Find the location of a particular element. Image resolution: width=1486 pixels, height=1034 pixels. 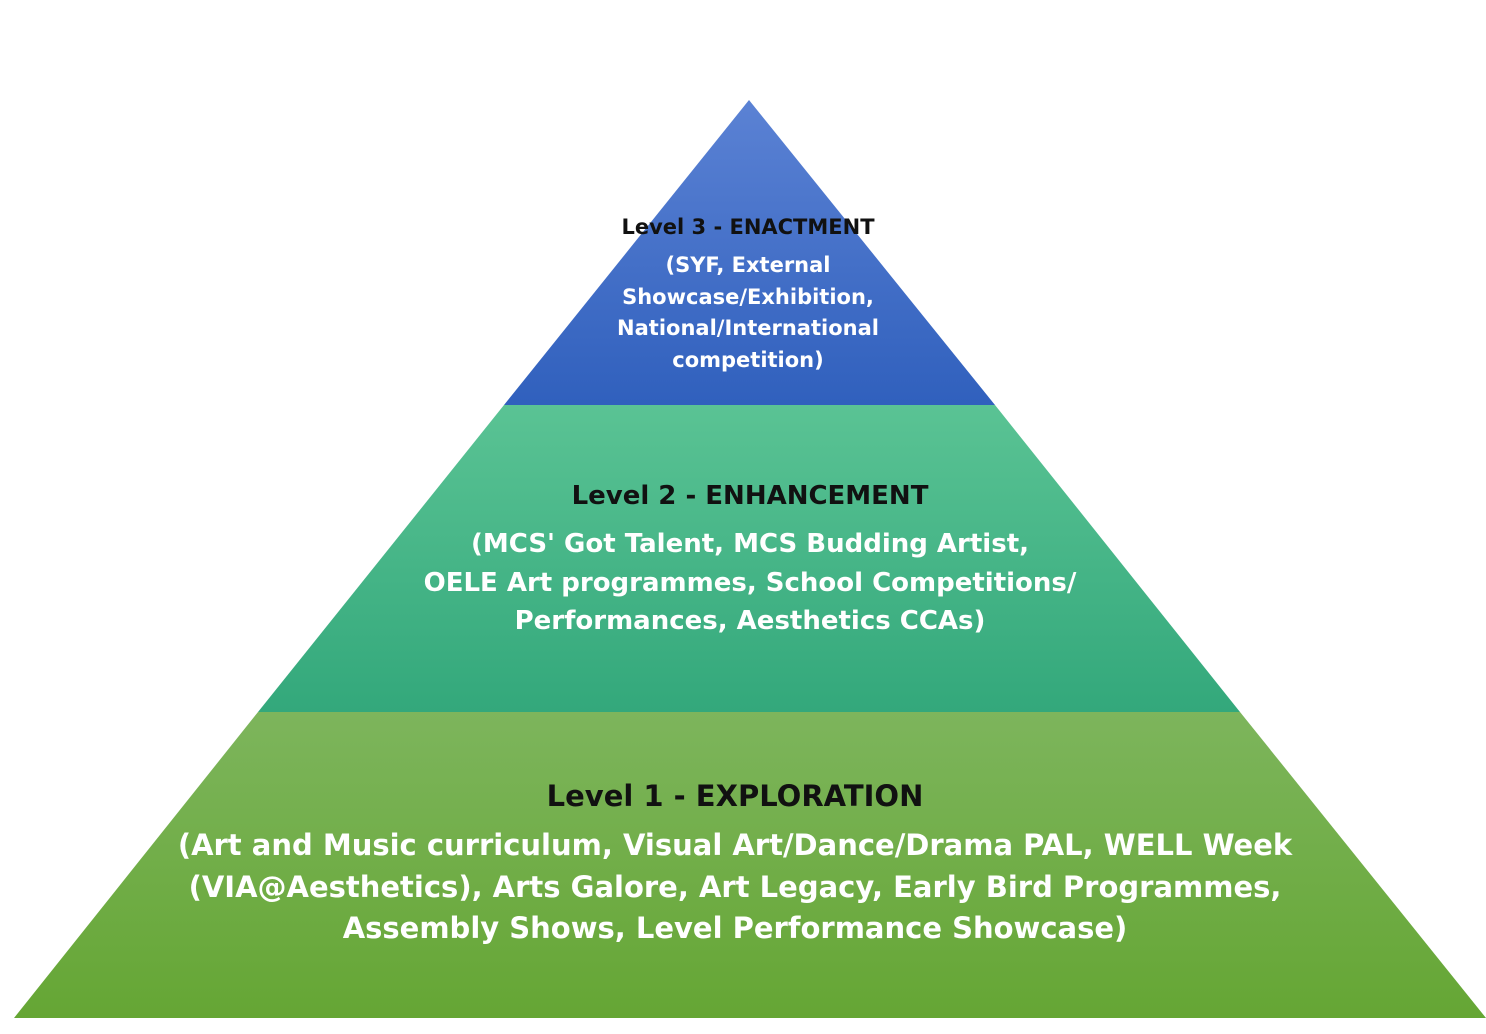

tier3-description-line: competition) is located at coordinates (748, 359).